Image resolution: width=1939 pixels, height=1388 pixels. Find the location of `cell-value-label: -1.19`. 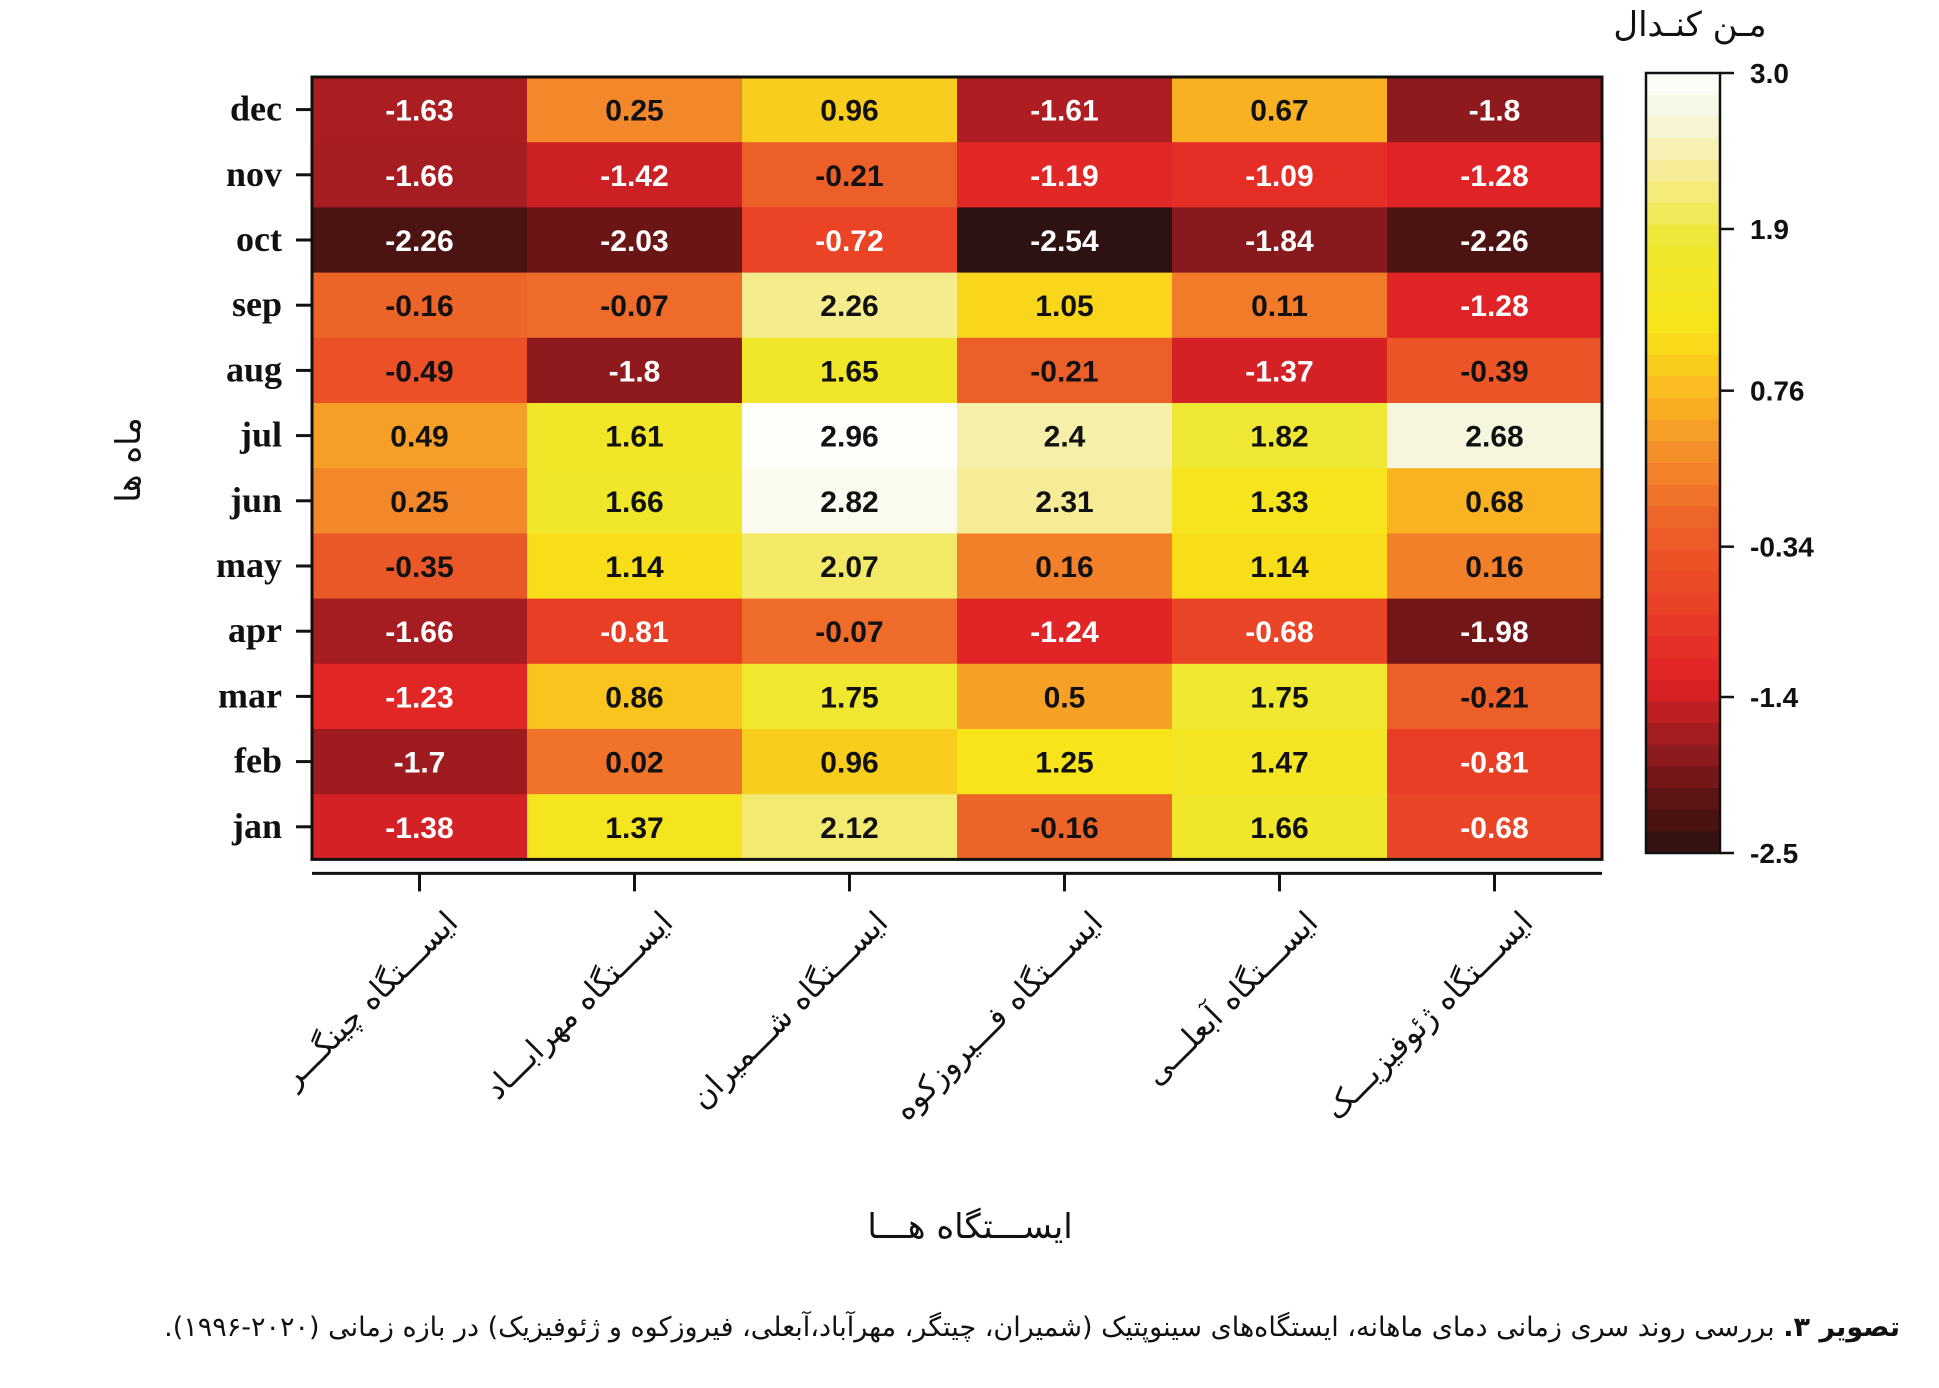

cell-value-label: -1.19 is located at coordinates (1064, 176).